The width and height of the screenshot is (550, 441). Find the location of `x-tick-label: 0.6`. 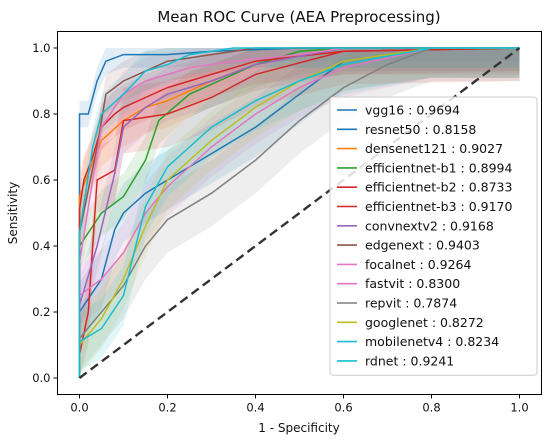

x-tick-label: 0.6 is located at coordinates (343, 408).